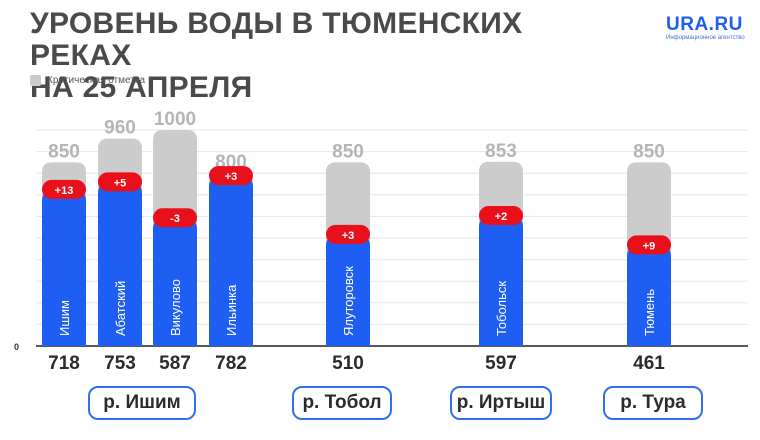  I want to click on legend-swatch-critical, so click(35, 80).